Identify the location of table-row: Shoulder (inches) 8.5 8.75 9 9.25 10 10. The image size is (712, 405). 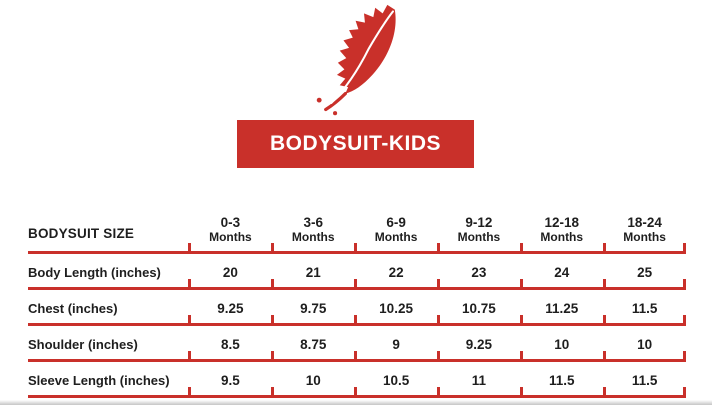
(357, 344).